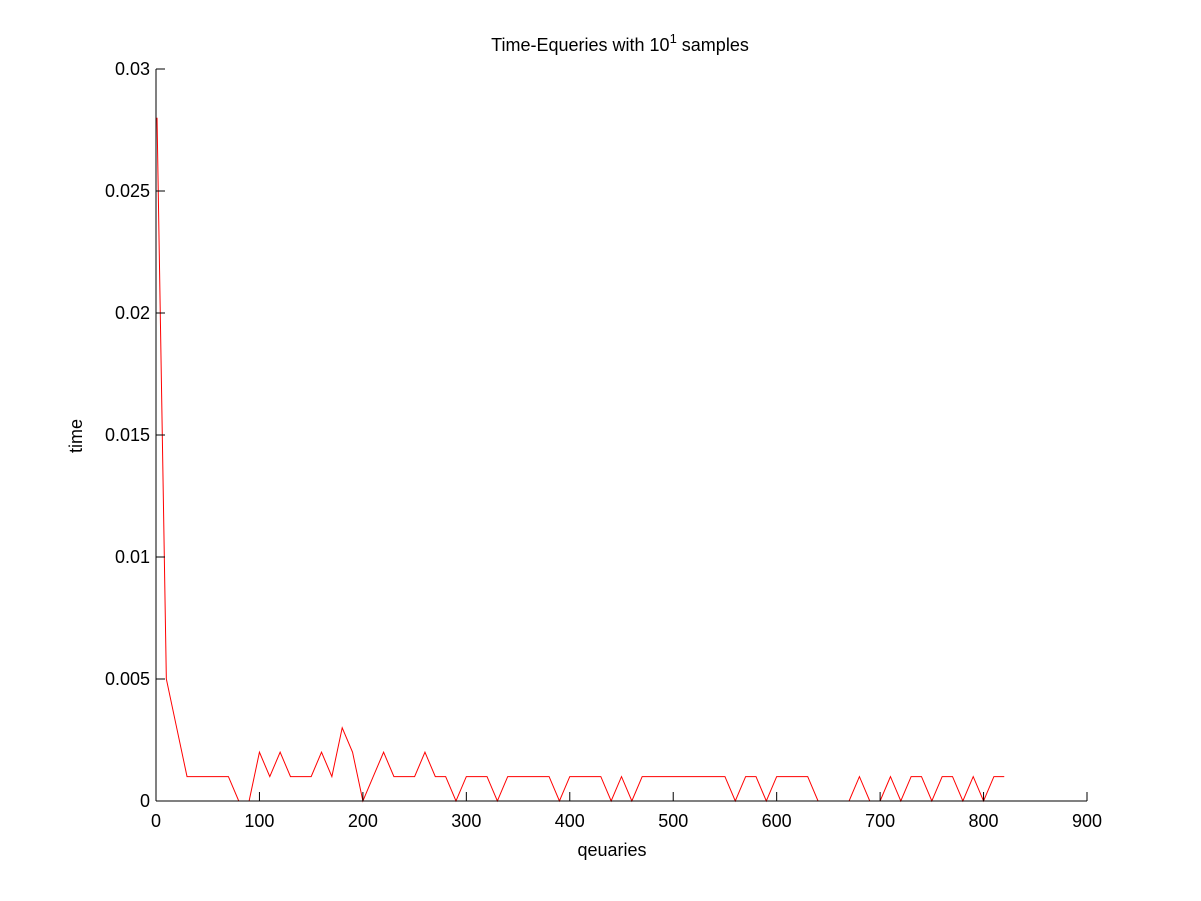 The width and height of the screenshot is (1201, 901). What do you see at coordinates (127, 679) in the screenshot?
I see `y-tick-label: 0.005` at bounding box center [127, 679].